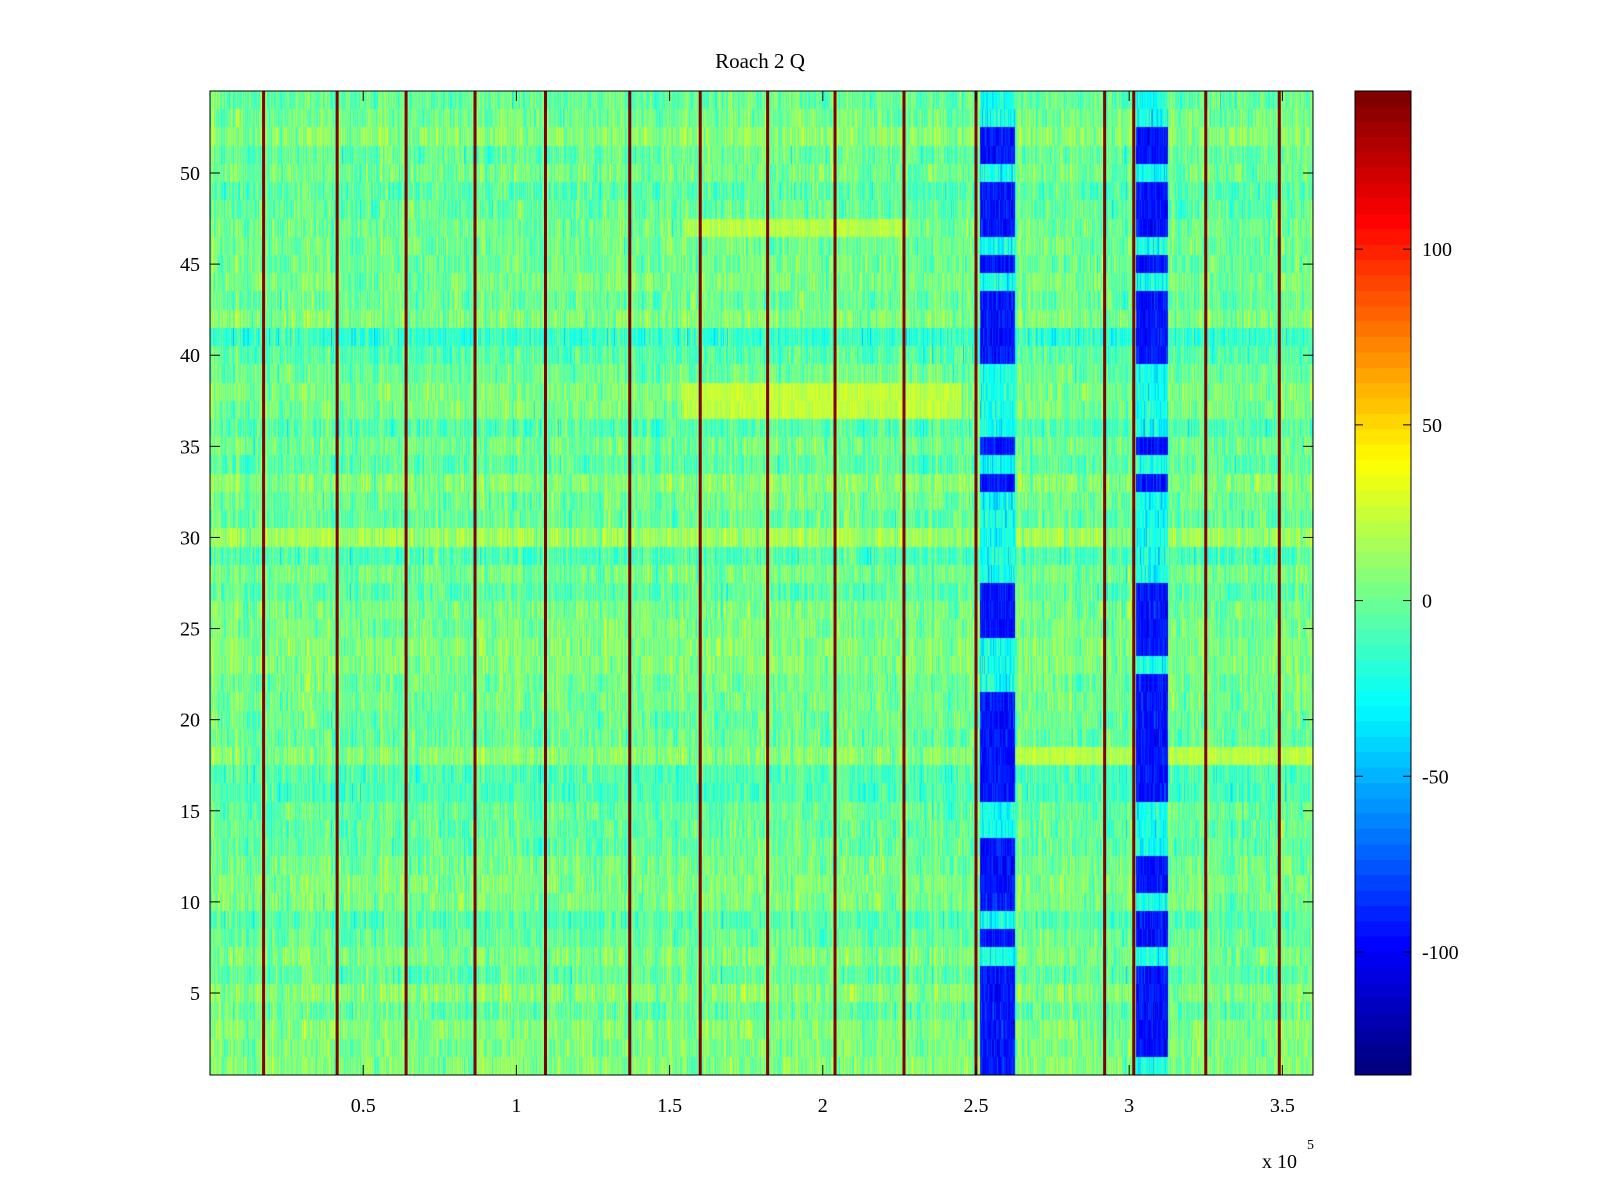 The image size is (1600, 1200). Describe the element at coordinates (1437, 250) in the screenshot. I see `colorbar-tick-label: 100` at that location.